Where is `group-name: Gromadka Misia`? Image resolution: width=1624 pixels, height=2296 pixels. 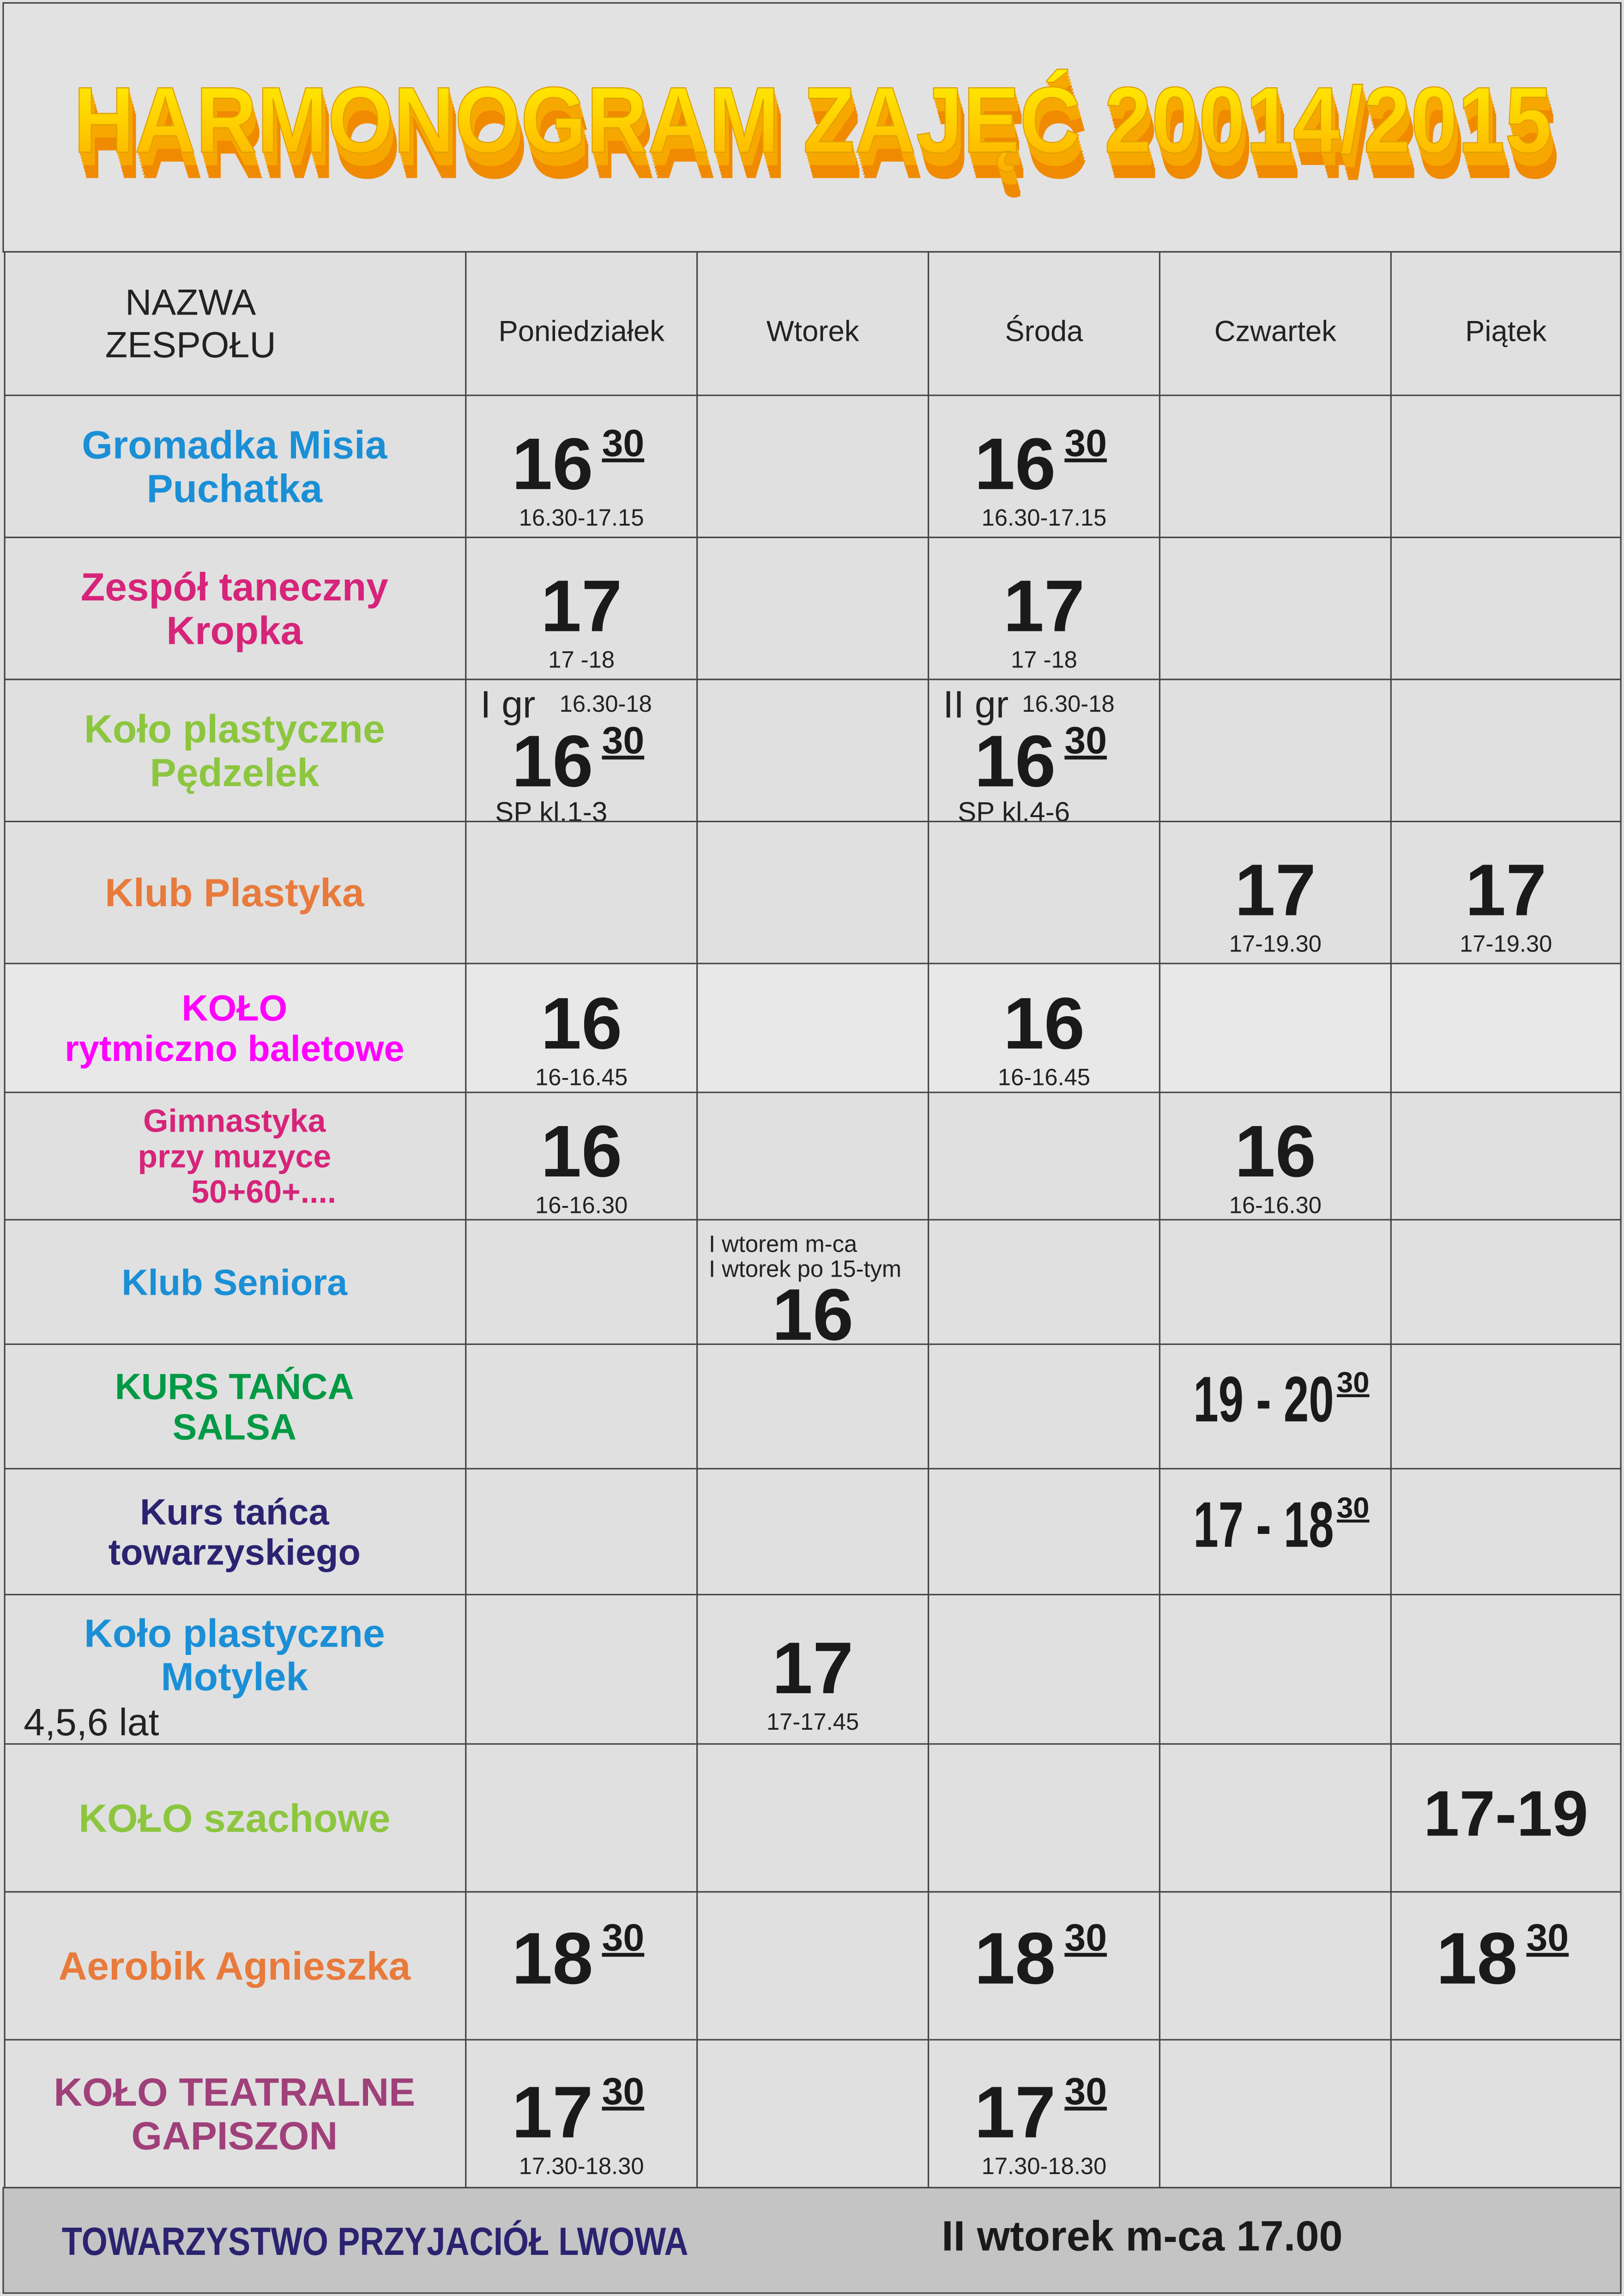 group-name: Gromadka Misia is located at coordinates (235, 445).